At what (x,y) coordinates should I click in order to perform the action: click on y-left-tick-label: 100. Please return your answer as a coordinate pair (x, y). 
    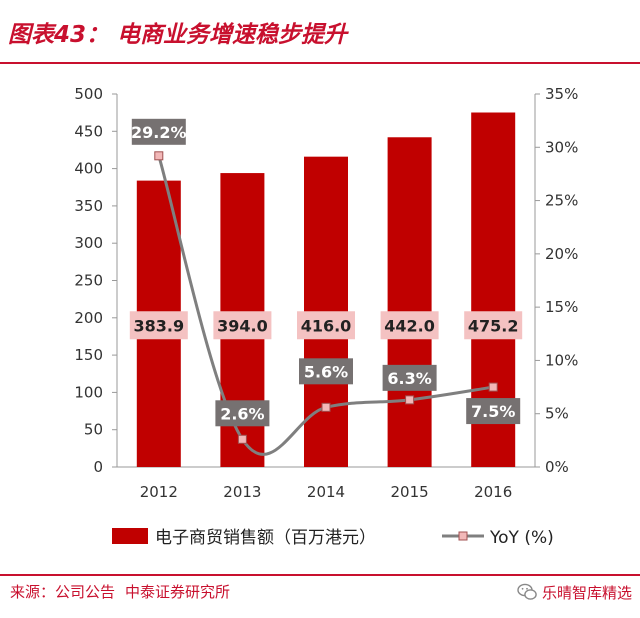
    Looking at the image, I should click on (88, 392).